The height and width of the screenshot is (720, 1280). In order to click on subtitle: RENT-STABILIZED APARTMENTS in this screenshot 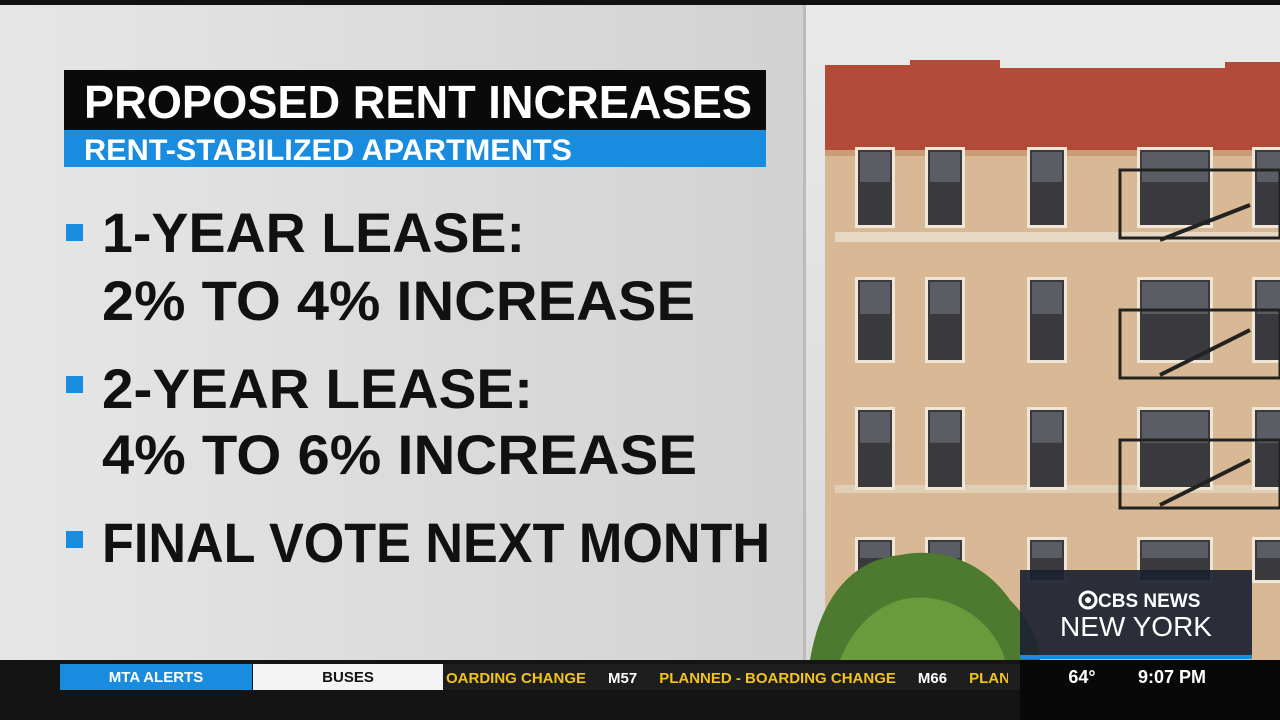, I will do `click(328, 150)`.